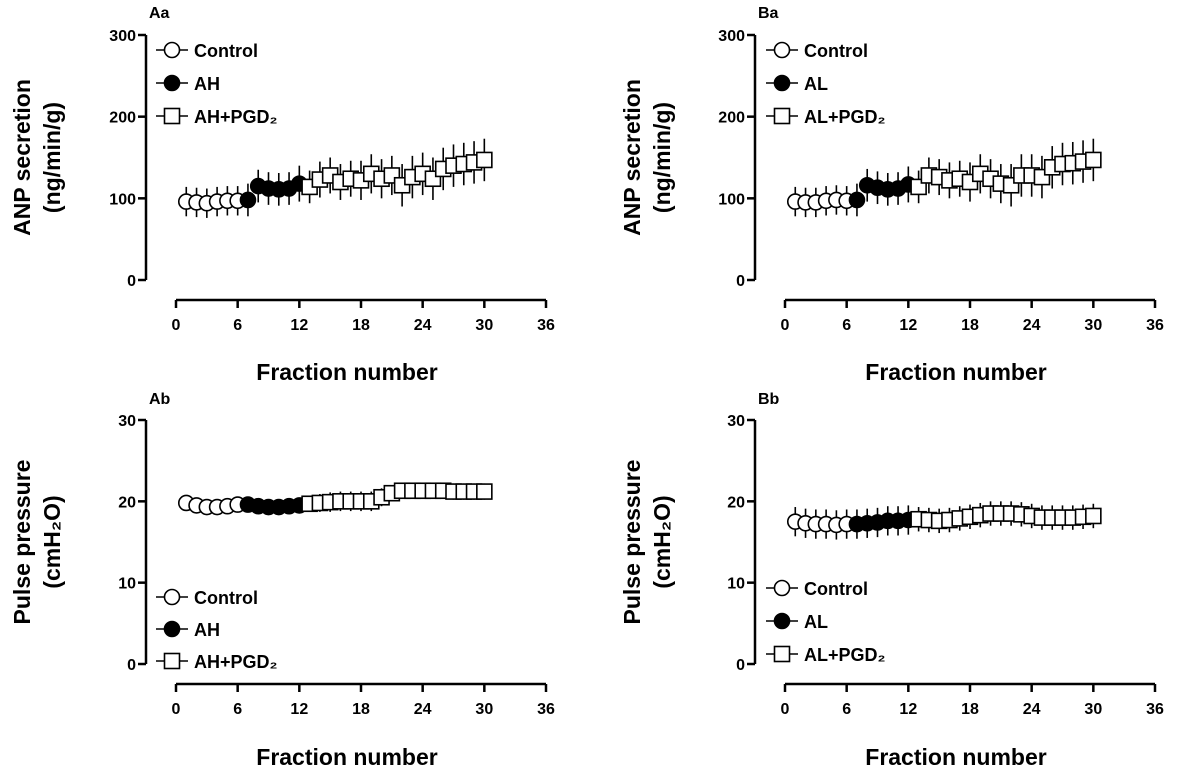 This screenshot has height=777, width=1179. Describe the element at coordinates (160, 399) in the screenshot. I see `panel-label: Ab` at that location.